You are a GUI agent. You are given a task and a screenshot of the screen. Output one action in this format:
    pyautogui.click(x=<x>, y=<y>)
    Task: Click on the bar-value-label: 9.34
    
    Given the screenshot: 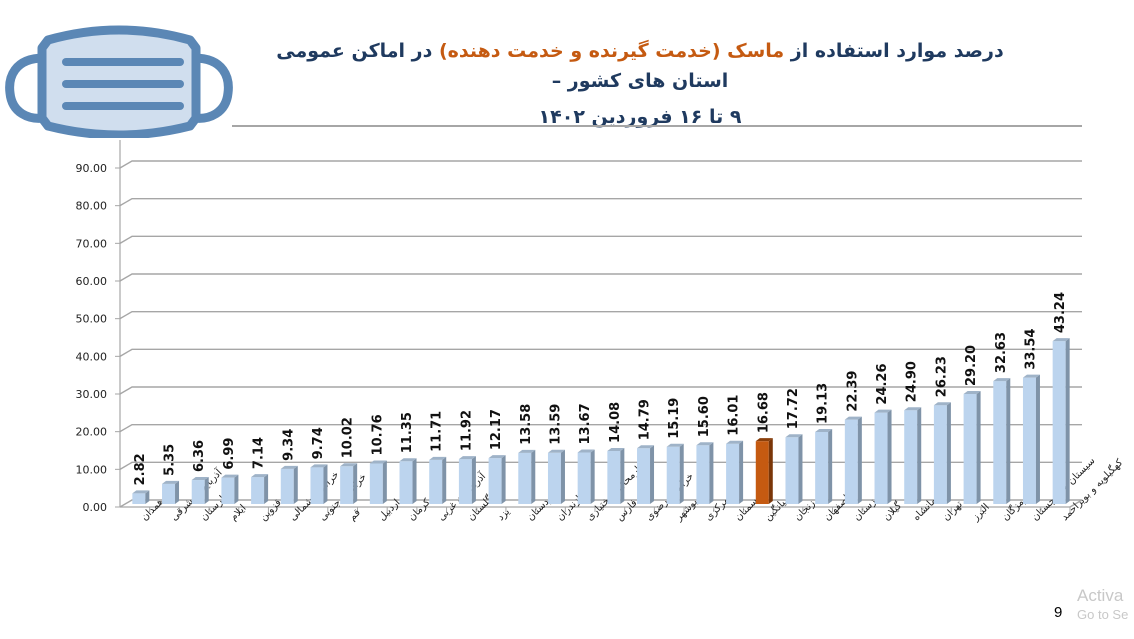 What is the action you would take?
    pyautogui.click(x=288, y=445)
    